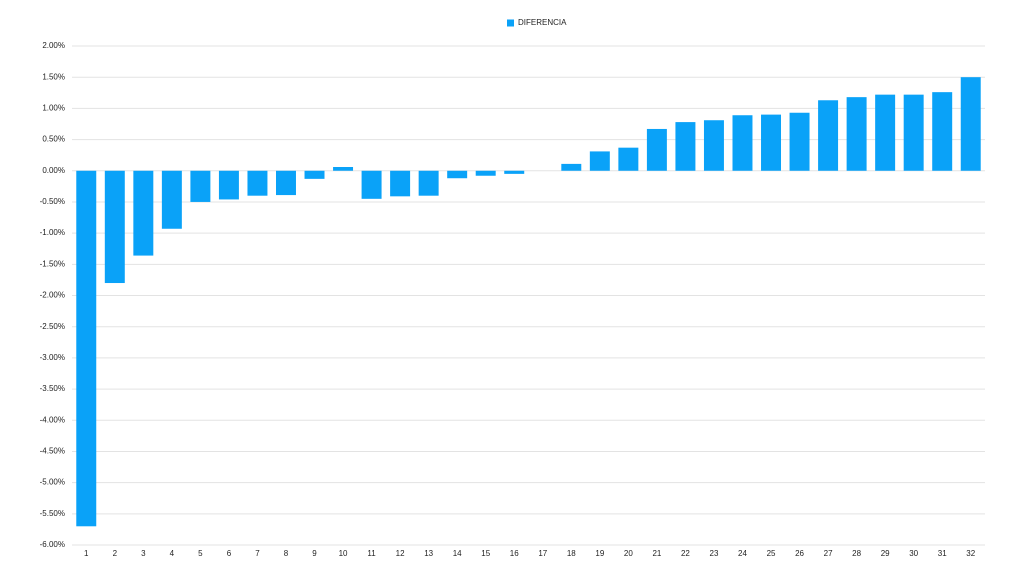 The width and height of the screenshot is (1024, 576). Describe the element at coordinates (52, 513) in the screenshot. I see `y-tick-label: -5.50%` at that location.